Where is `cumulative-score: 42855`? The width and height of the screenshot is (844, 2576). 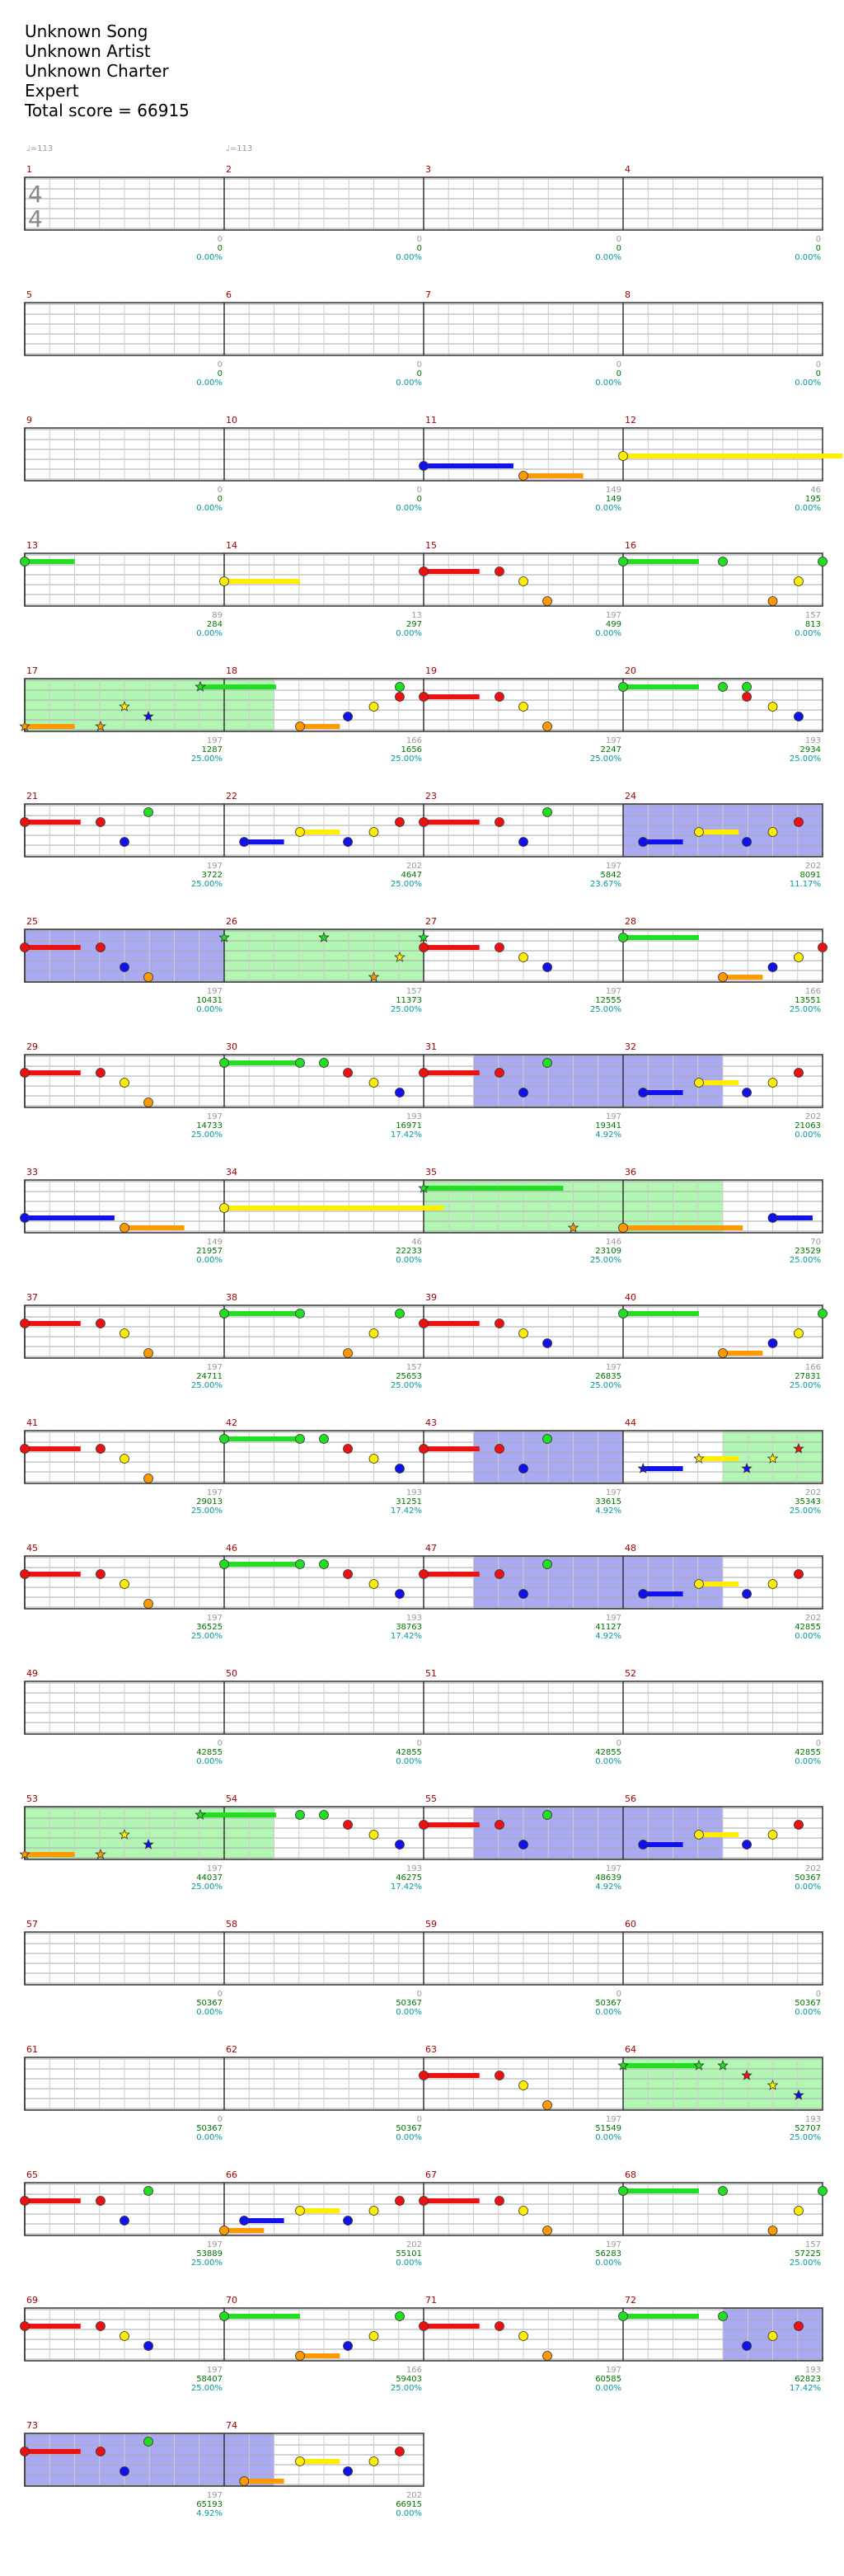 cumulative-score: 42855 is located at coordinates (808, 1752).